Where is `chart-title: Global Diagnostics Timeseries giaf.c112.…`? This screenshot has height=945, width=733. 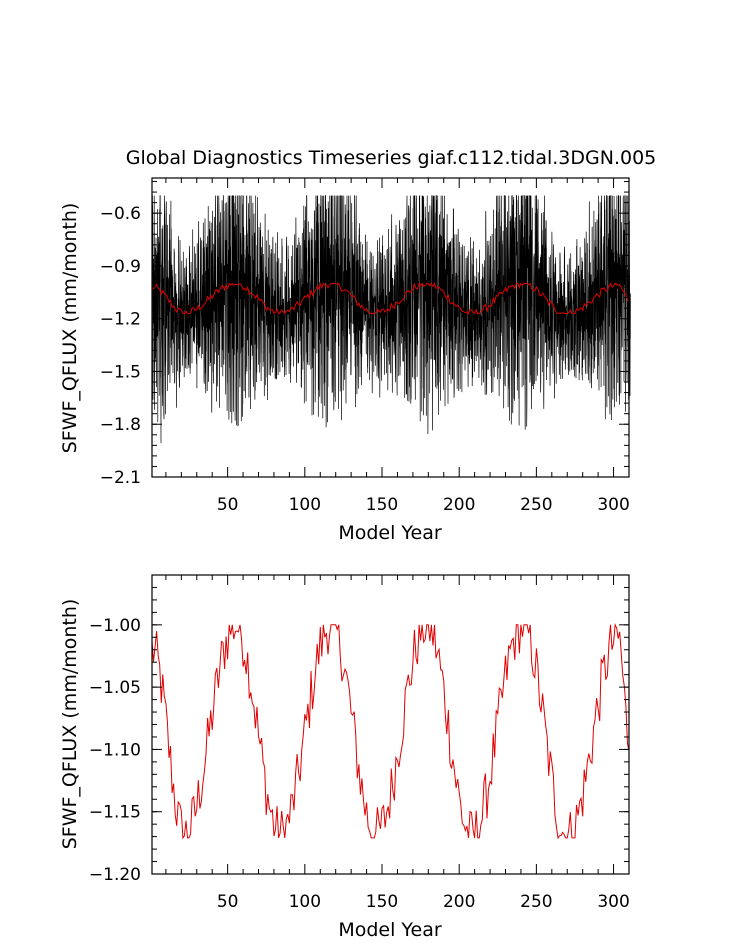
chart-title: Global Diagnostics Timeseries giaf.c112.… is located at coordinates (391, 158).